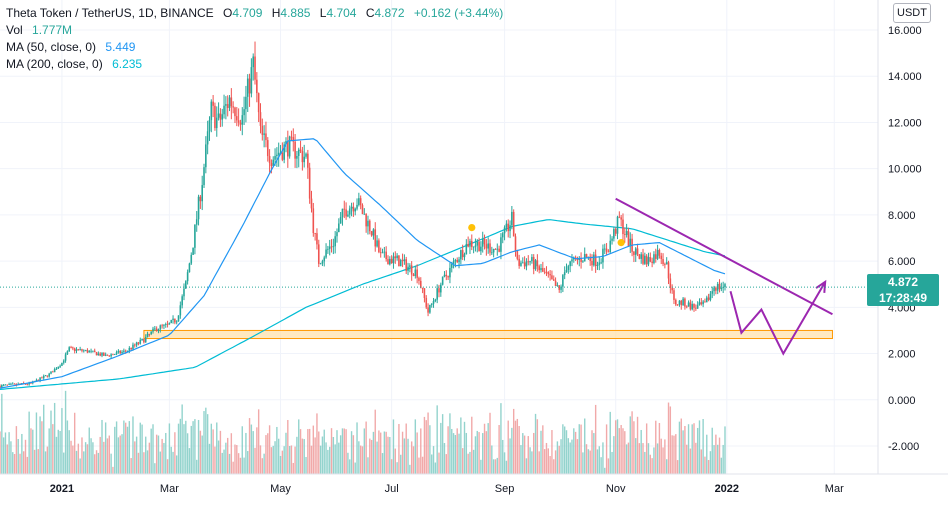  What do you see at coordinates (254, 30) in the screenshot?
I see `legend-volume-row: Vol 1.777M` at bounding box center [254, 30].